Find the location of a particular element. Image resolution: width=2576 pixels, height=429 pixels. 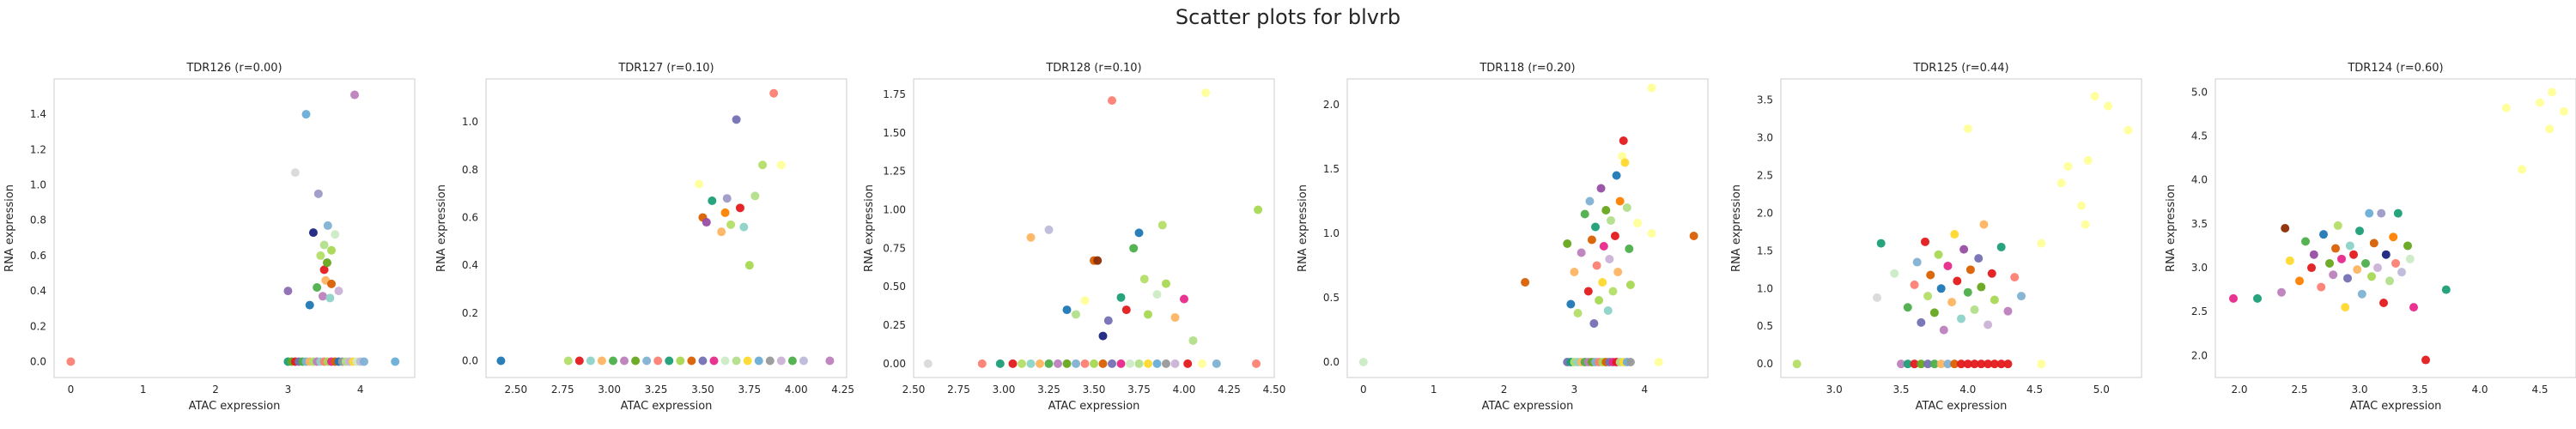

panel-title: TDR126 (r=0.00) is located at coordinates (233, 68).